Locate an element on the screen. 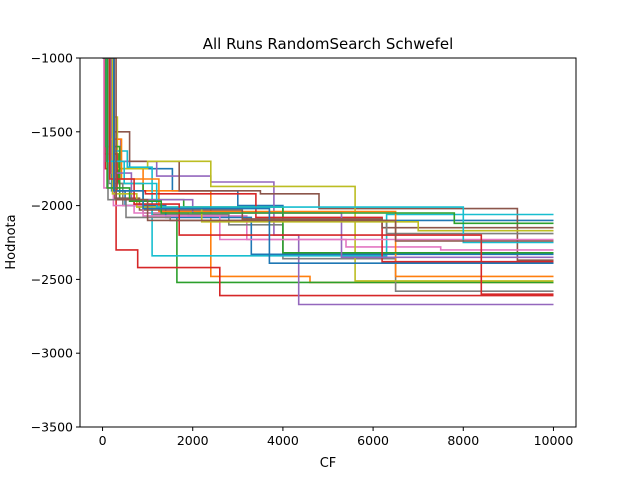 This screenshot has width=640, height=480. y-axis: −1000 −1500 −2000 −2500 −3000 −3500 is located at coordinates (55, 243).